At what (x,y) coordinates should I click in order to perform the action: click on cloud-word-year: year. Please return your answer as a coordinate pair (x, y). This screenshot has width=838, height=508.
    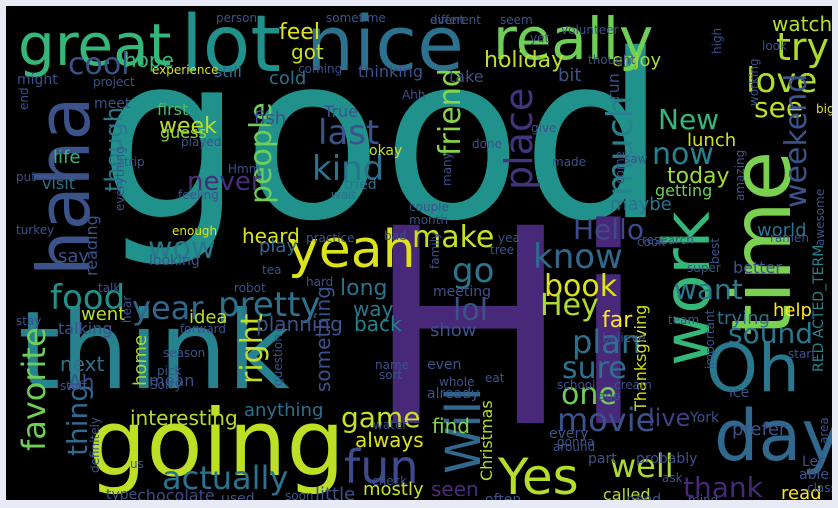
    Looking at the image, I should click on (168, 308).